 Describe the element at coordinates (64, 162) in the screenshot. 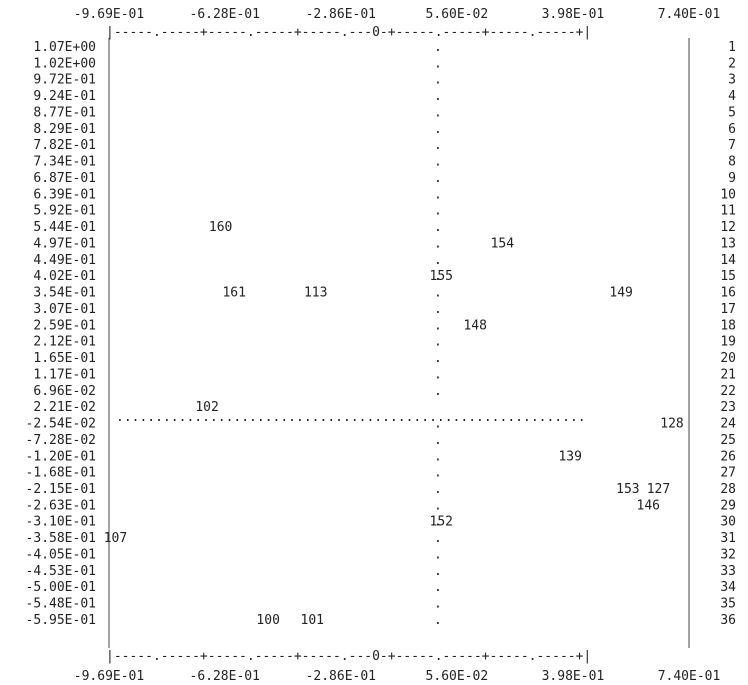

I see `row-label: 7.34E-01` at that location.